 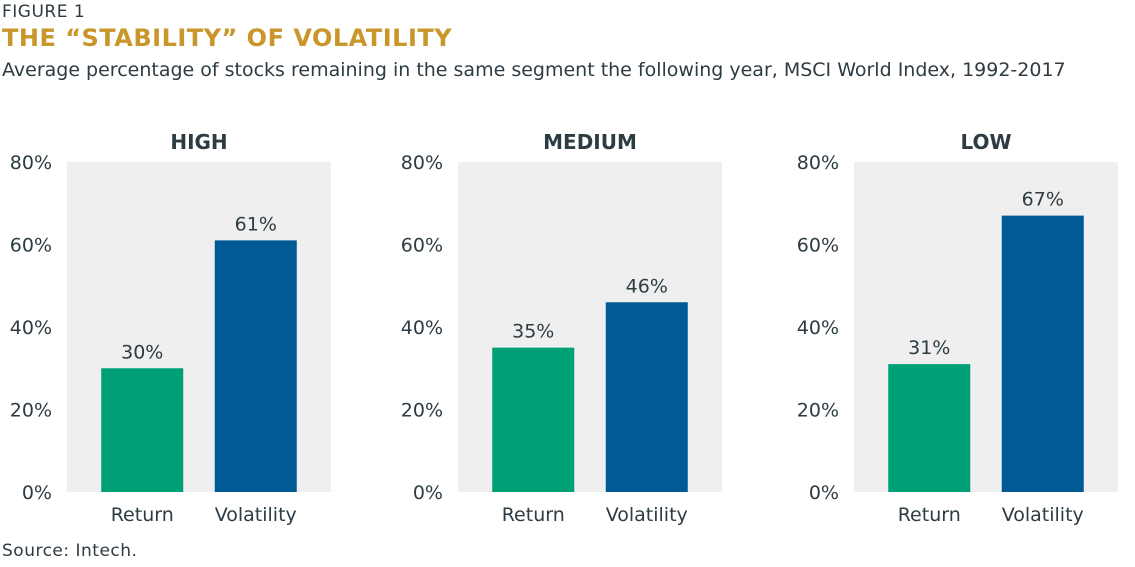 What do you see at coordinates (198, 142) in the screenshot?
I see `panel-title-high: HIGH` at bounding box center [198, 142].